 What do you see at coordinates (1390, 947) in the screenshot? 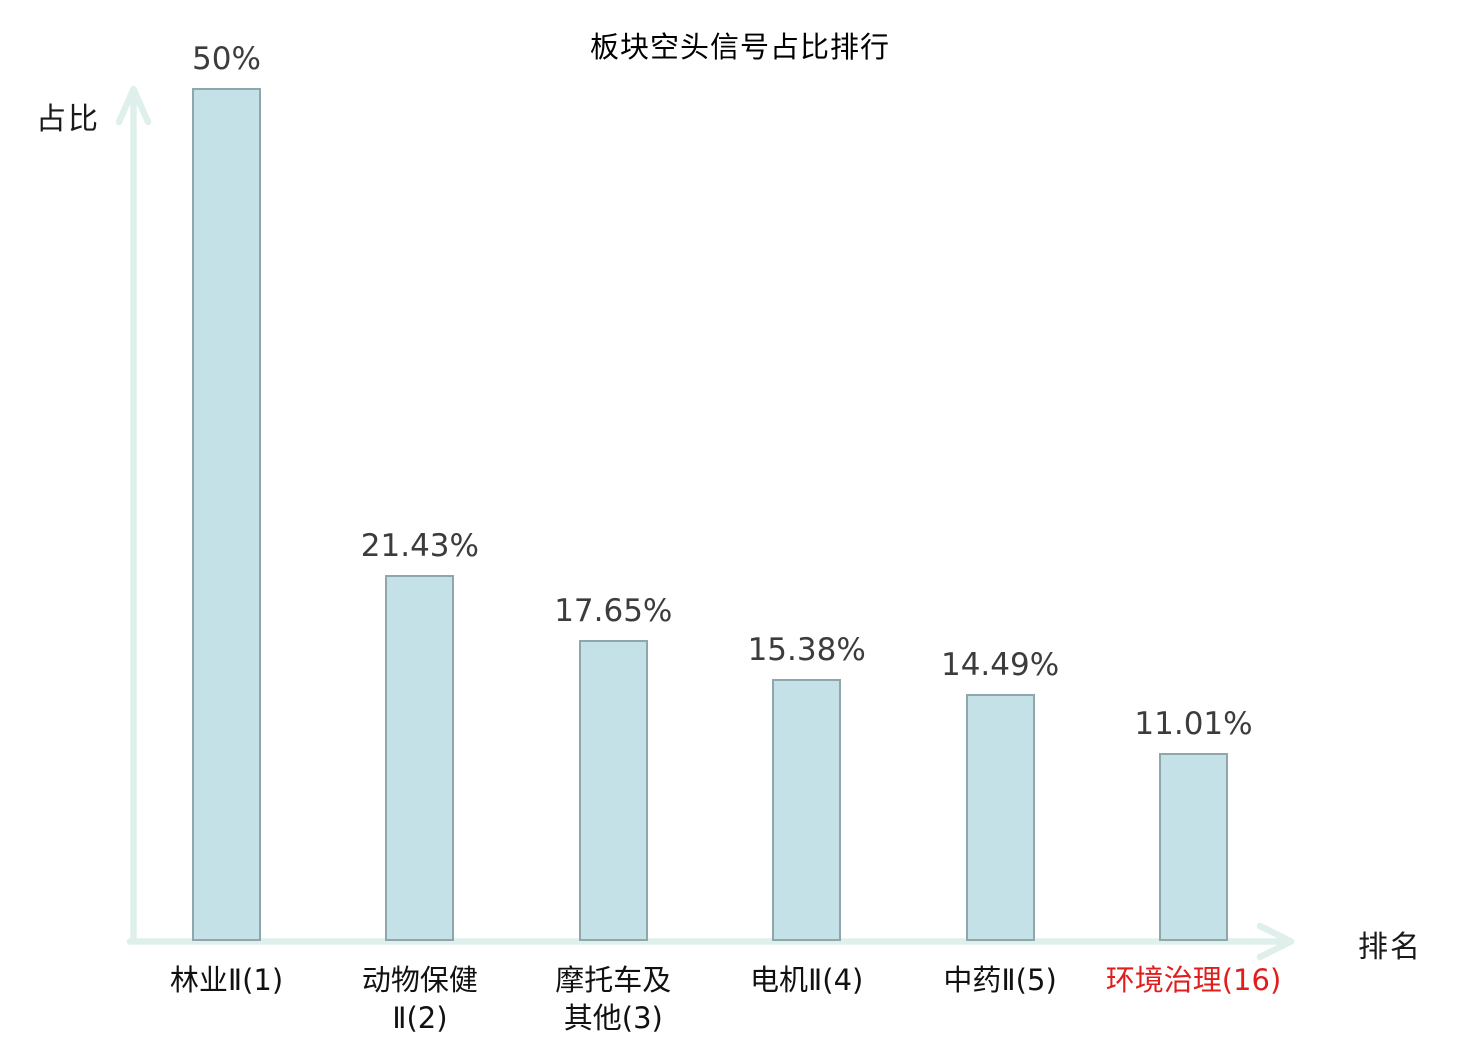
I see `x-axis-label: 排名` at bounding box center [1390, 947].